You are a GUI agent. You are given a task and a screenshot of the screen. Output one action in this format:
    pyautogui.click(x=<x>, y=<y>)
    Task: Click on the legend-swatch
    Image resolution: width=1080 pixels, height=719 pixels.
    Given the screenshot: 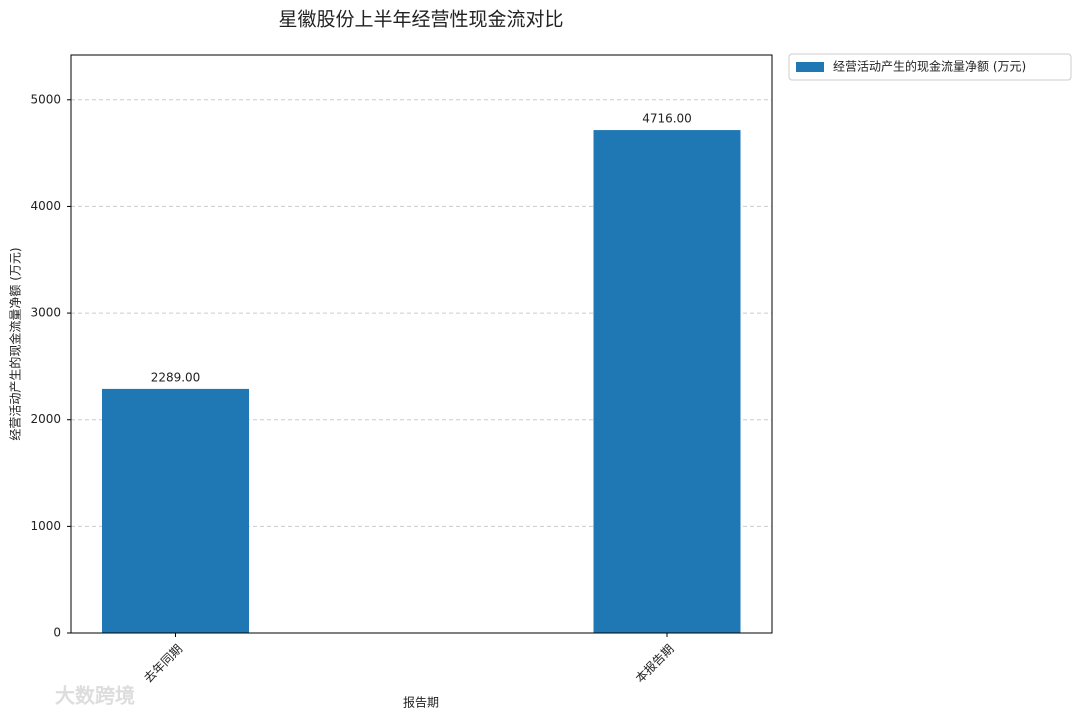 What is the action you would take?
    pyautogui.click(x=810, y=67)
    